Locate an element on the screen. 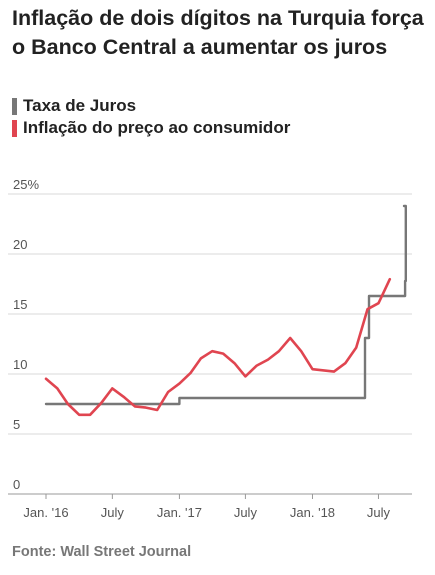  x-tick-label: Jan. '17 is located at coordinates (179, 512).